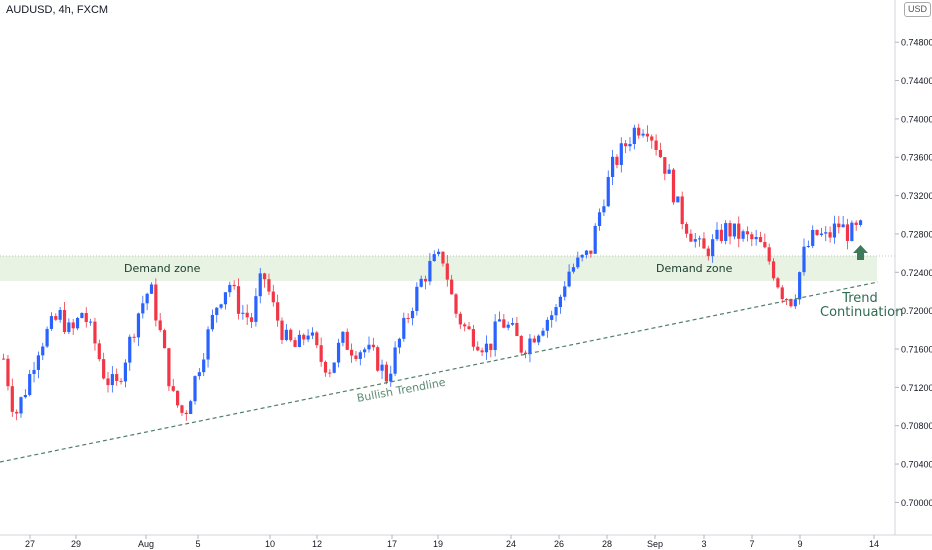 This screenshot has height=550, width=932. Describe the element at coordinates (916, 503) in the screenshot. I see `y-tick-label: 0.70000` at that location.